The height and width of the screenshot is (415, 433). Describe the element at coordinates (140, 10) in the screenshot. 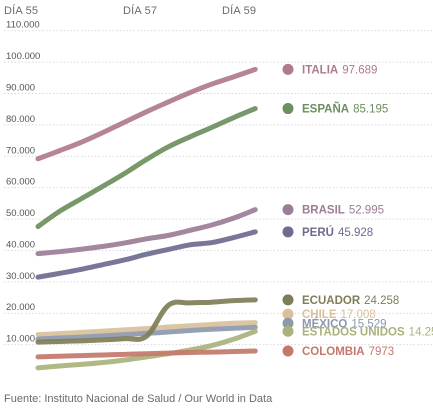

I see `x-tick-label: DÍA 57` at that location.